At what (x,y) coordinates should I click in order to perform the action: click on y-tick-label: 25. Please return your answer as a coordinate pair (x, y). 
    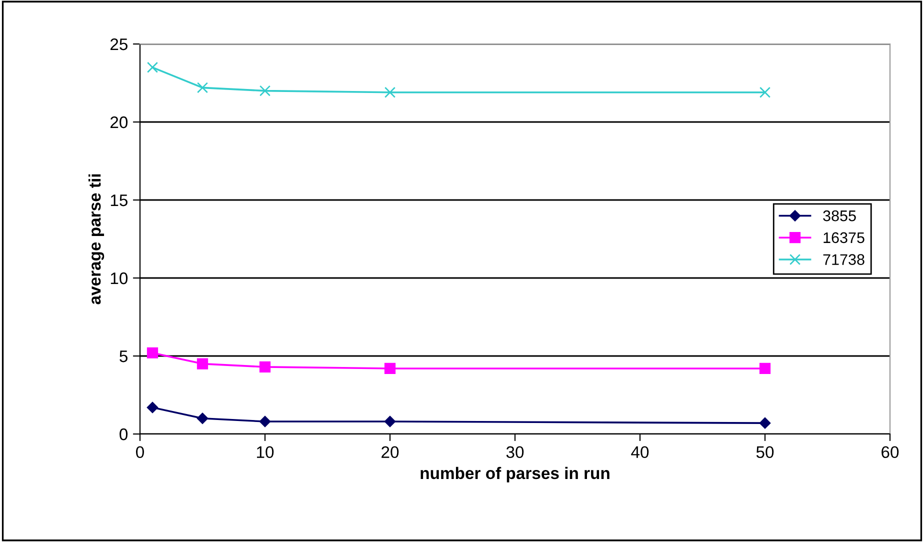
    Looking at the image, I should click on (119, 44).